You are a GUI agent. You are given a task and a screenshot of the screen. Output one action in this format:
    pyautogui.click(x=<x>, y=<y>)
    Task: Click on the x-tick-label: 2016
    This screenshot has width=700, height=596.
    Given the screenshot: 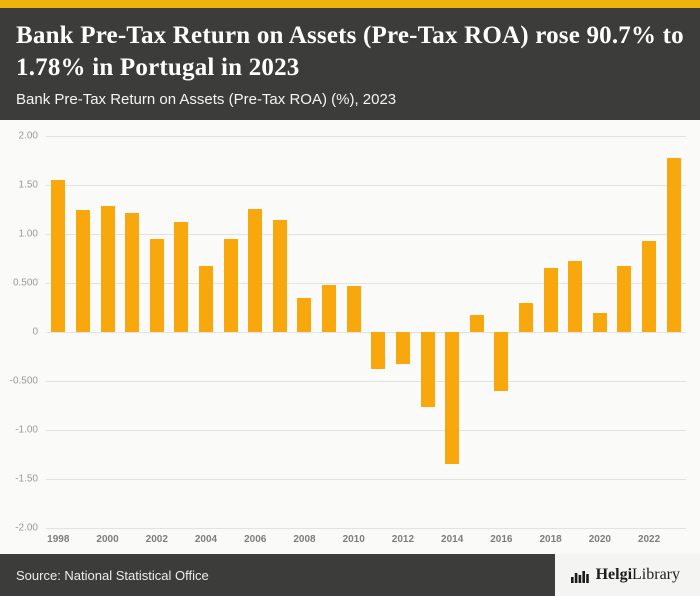 What is the action you would take?
    pyautogui.click(x=501, y=539)
    